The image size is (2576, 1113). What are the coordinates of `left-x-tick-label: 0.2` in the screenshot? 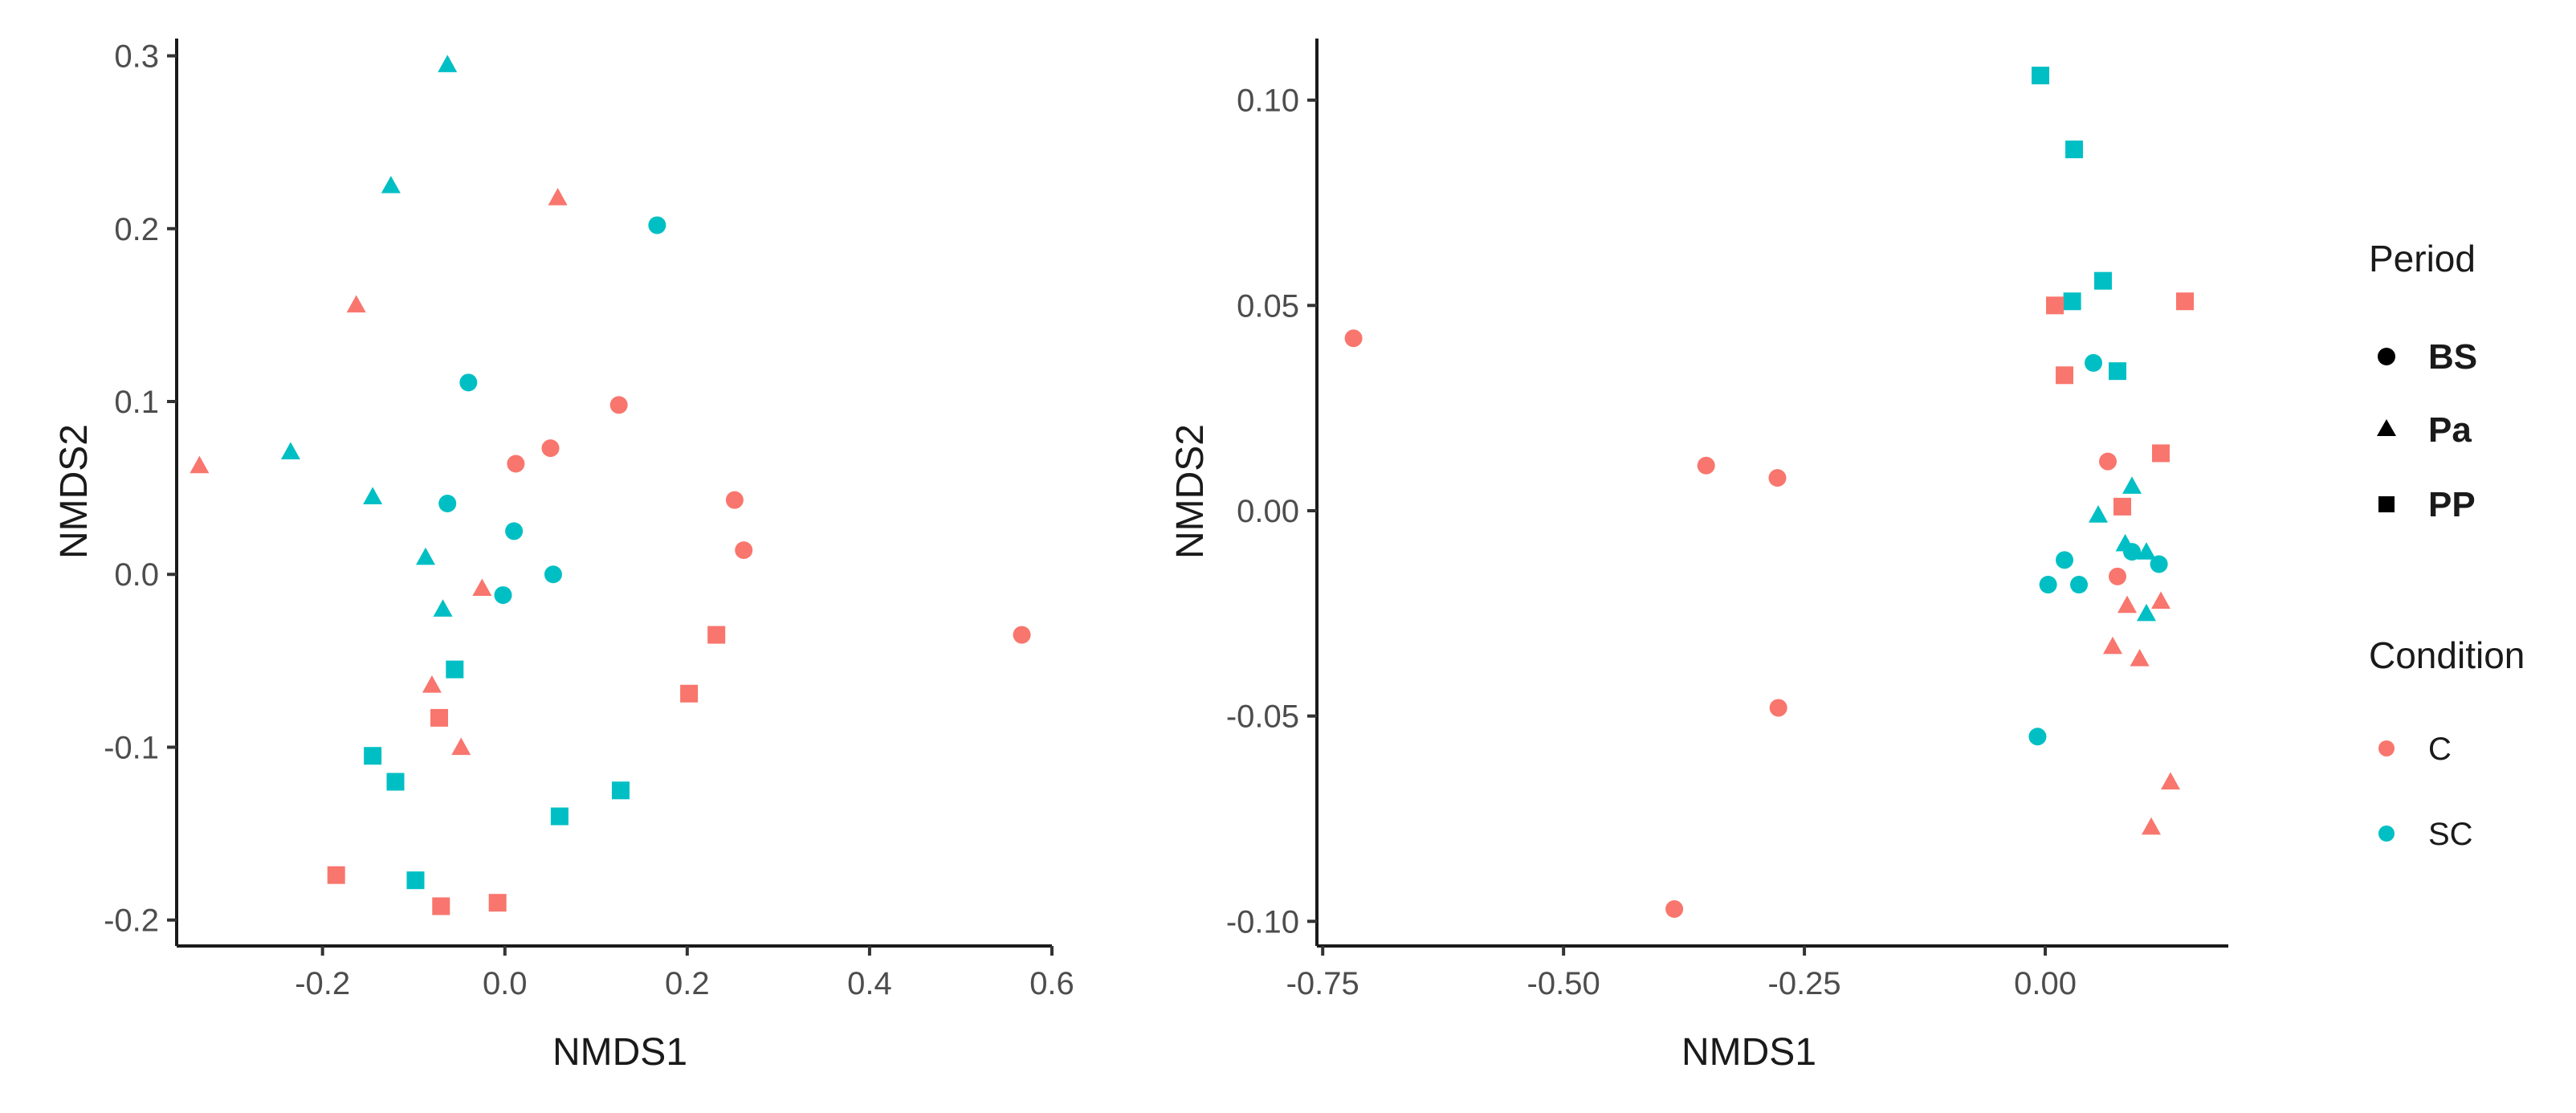 It's located at (687, 983).